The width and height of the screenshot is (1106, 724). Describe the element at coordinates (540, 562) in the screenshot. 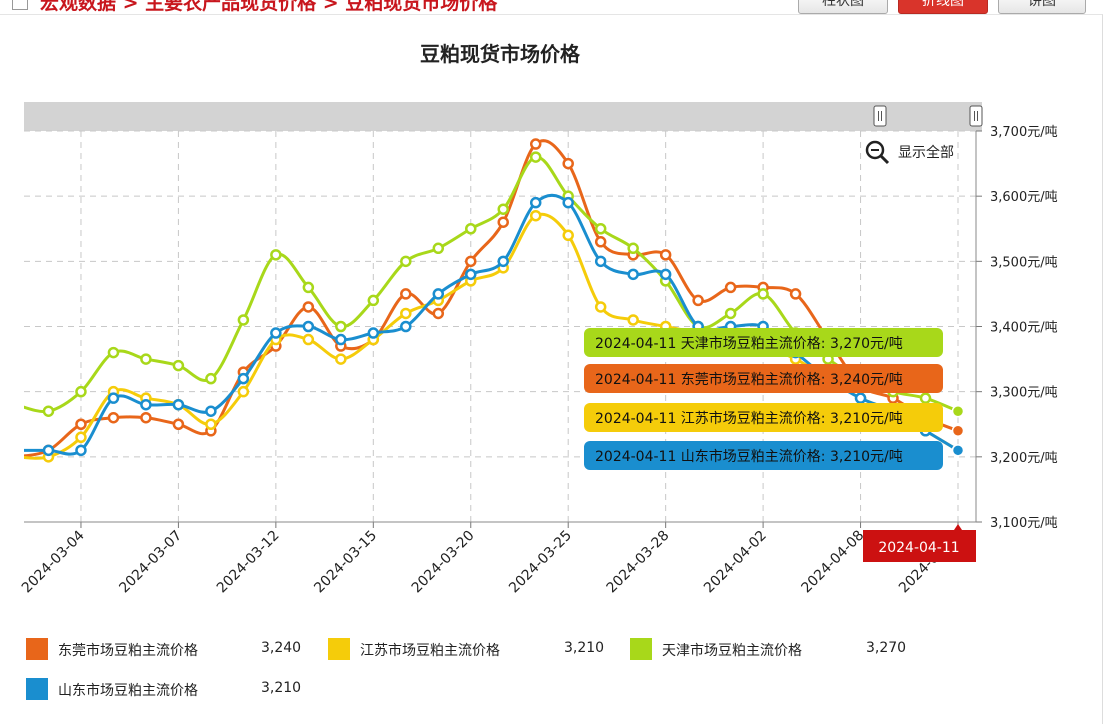

I see `x-tick-label: 2024-03-25` at that location.